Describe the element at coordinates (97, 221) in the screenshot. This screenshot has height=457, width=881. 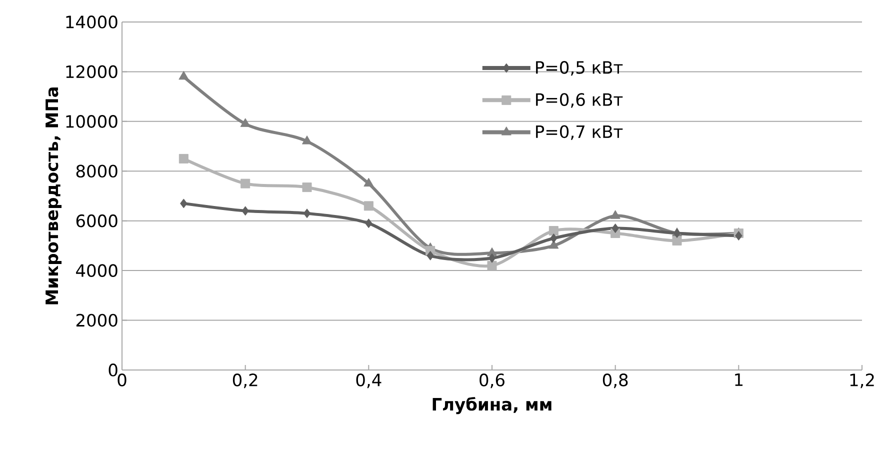
I see `y-tick-label: 6000` at that location.